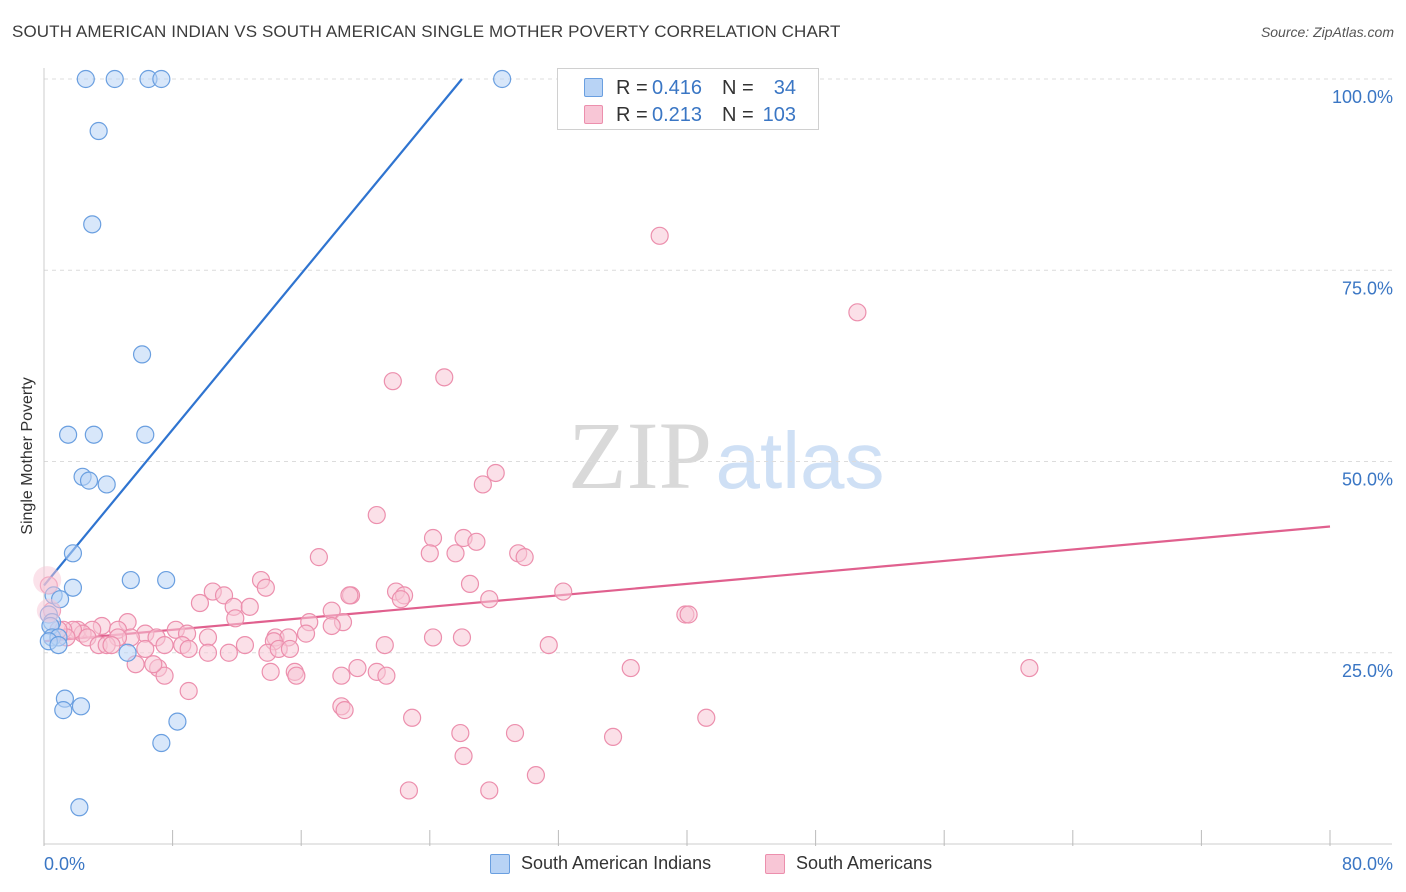  I want to click on trend-line-south-americans, so click(687, 584).